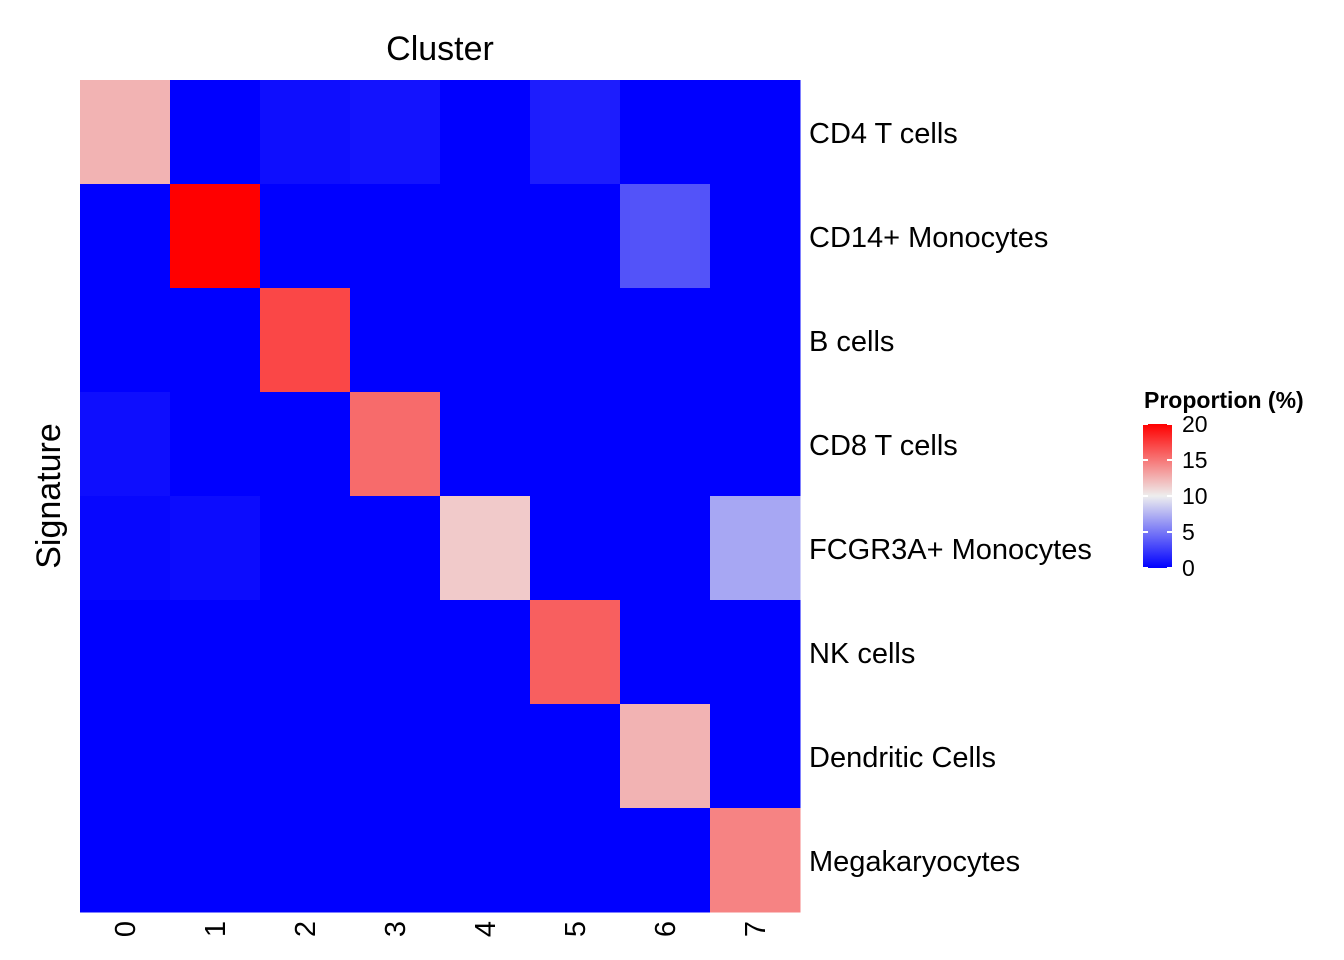 The image size is (1344, 960). Describe the element at coordinates (49, 496) in the screenshot. I see `y-axis-title: Signature` at that location.